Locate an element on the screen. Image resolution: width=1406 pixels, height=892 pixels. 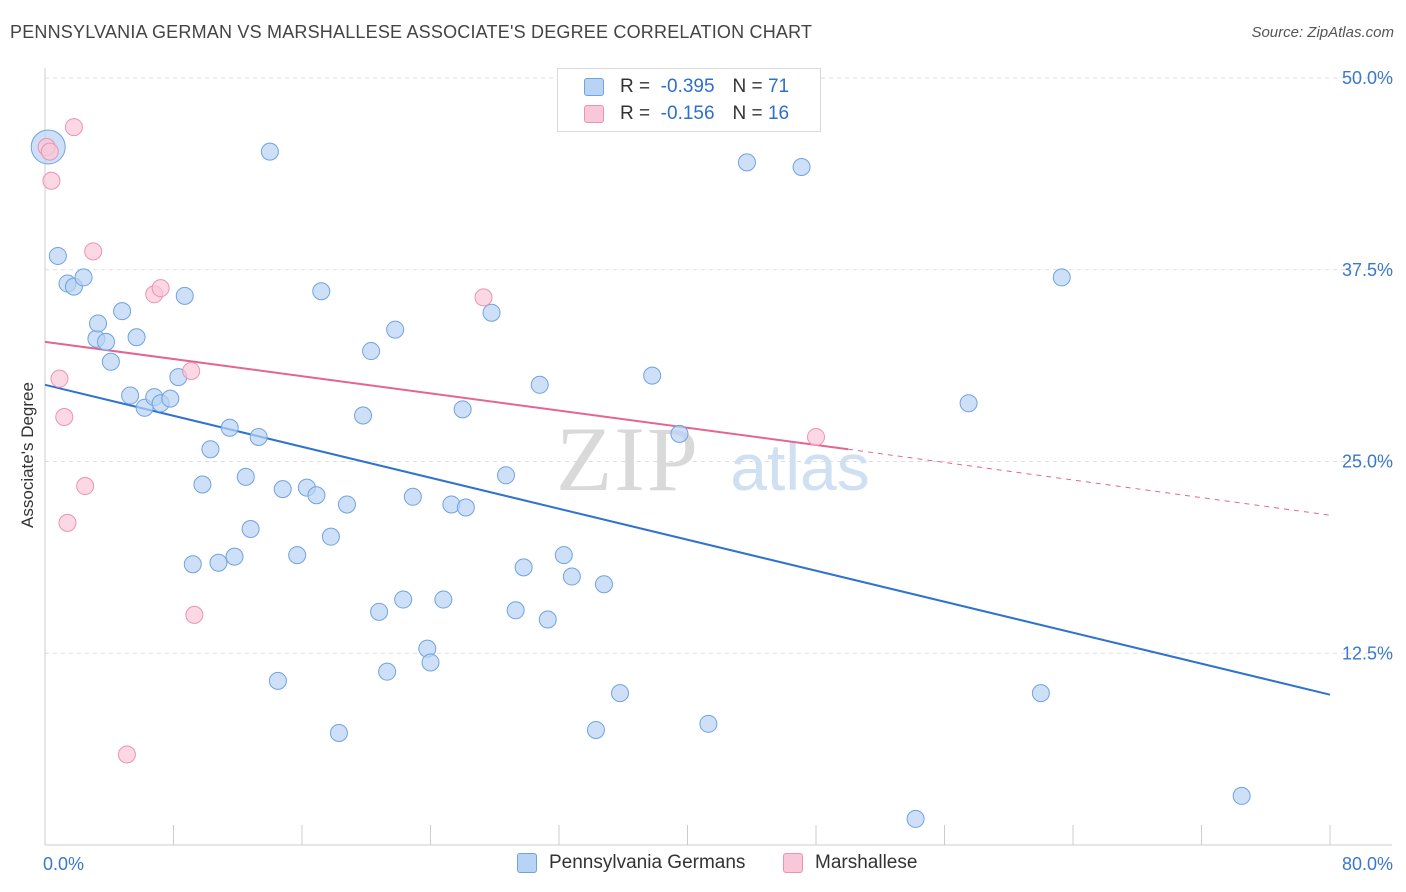
bottom-legend-marshallese: Marshallese is located at coordinates (850, 863).